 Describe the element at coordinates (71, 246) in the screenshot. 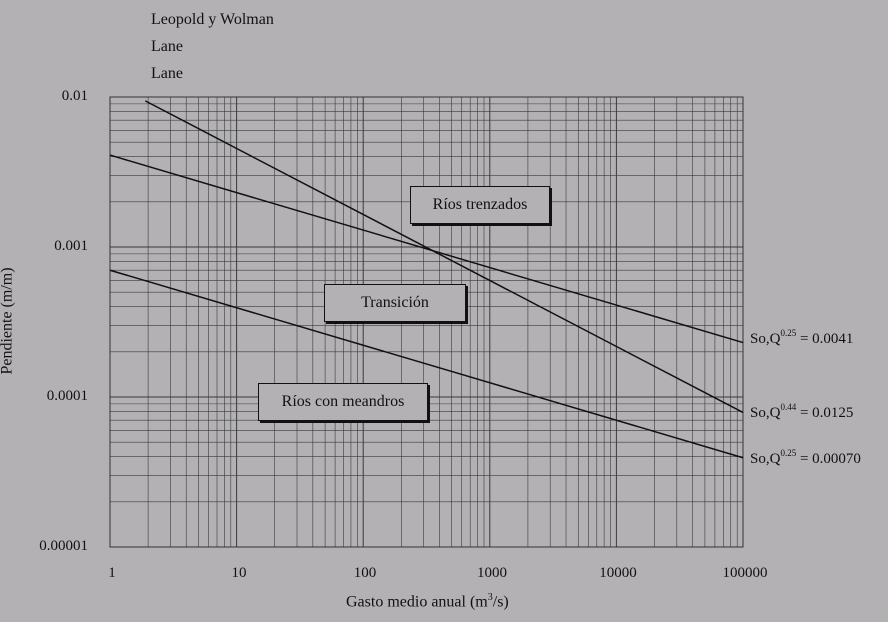

I see `y-tick-label-1: 0.001` at that location.